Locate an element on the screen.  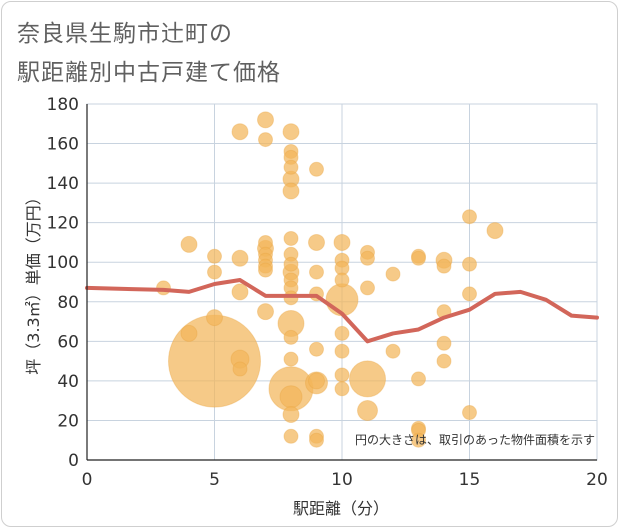
y-tick-label: 40 is located at coordinates (68, 382).